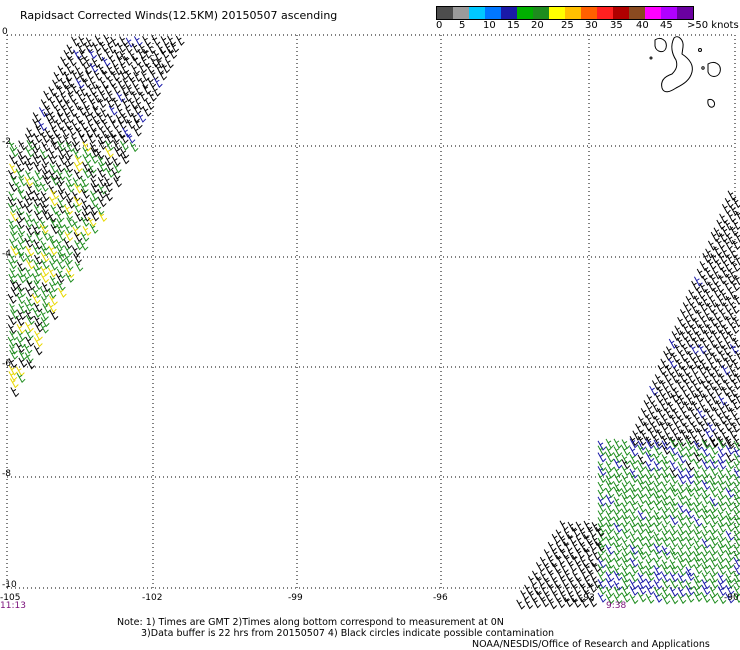 This screenshot has width=740, height=650. What do you see at coordinates (669, 13) in the screenshot?
I see `legend-swatch` at bounding box center [669, 13].